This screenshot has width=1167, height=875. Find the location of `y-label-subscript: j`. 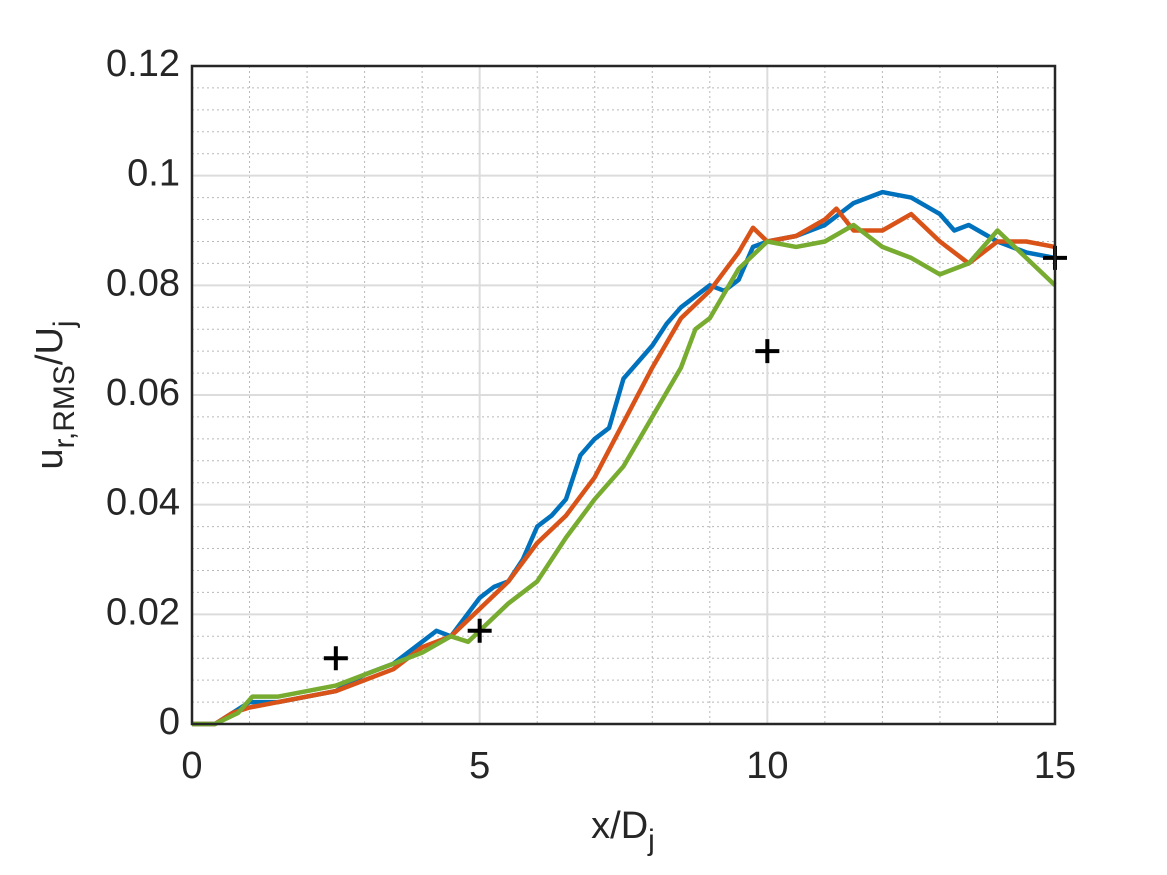

y-label-subscript: j is located at coordinates (64, 324).